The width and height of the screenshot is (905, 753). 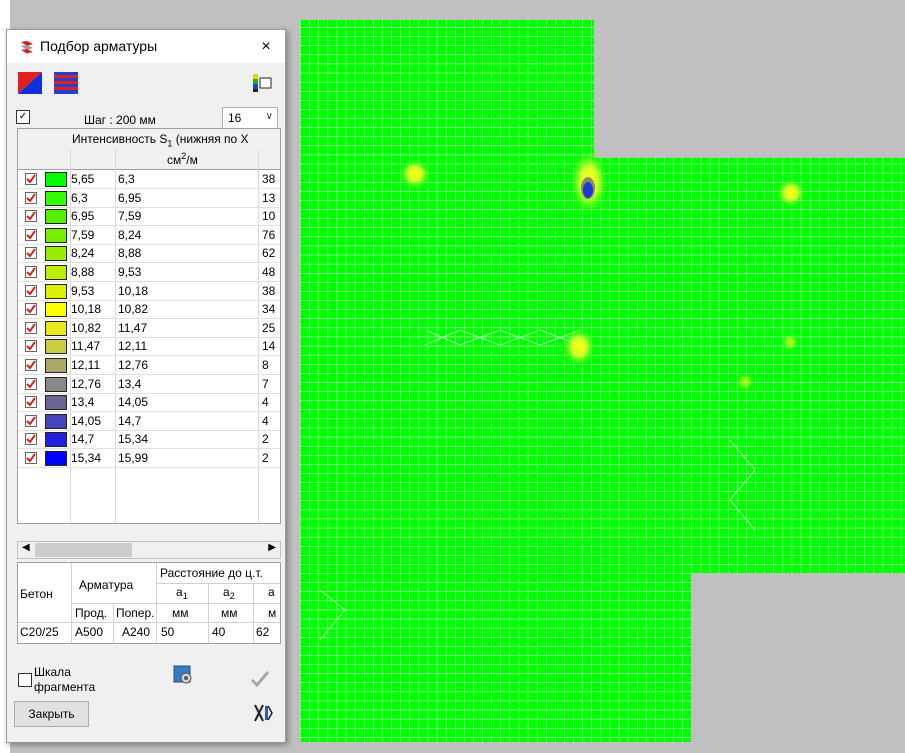 What do you see at coordinates (149, 217) in the screenshot?
I see `table-row: 6,95 7,59 10` at bounding box center [149, 217].